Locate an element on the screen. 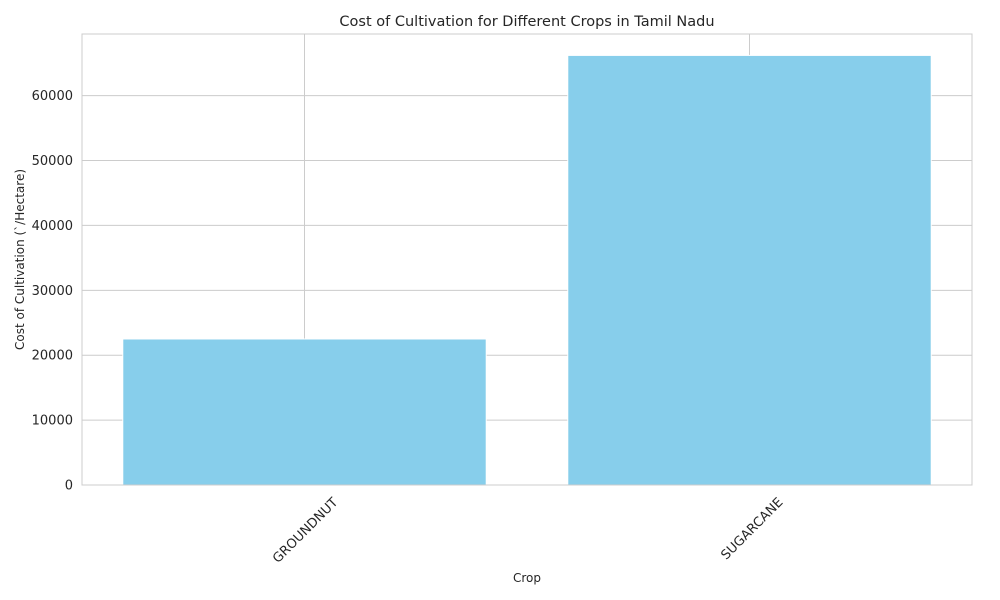 This screenshot has width=1000, height=600. y-tick-label: 10000 is located at coordinates (52, 421).